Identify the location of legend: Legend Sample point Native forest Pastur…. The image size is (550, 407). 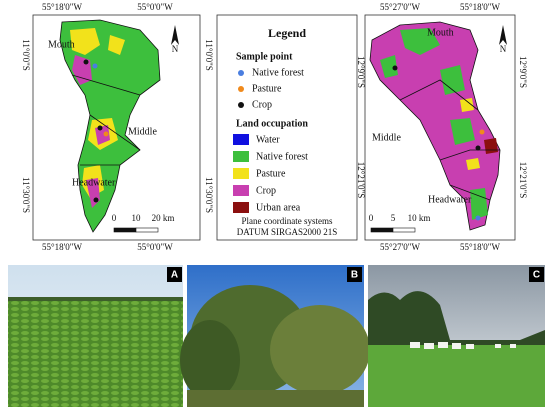
(287, 127).